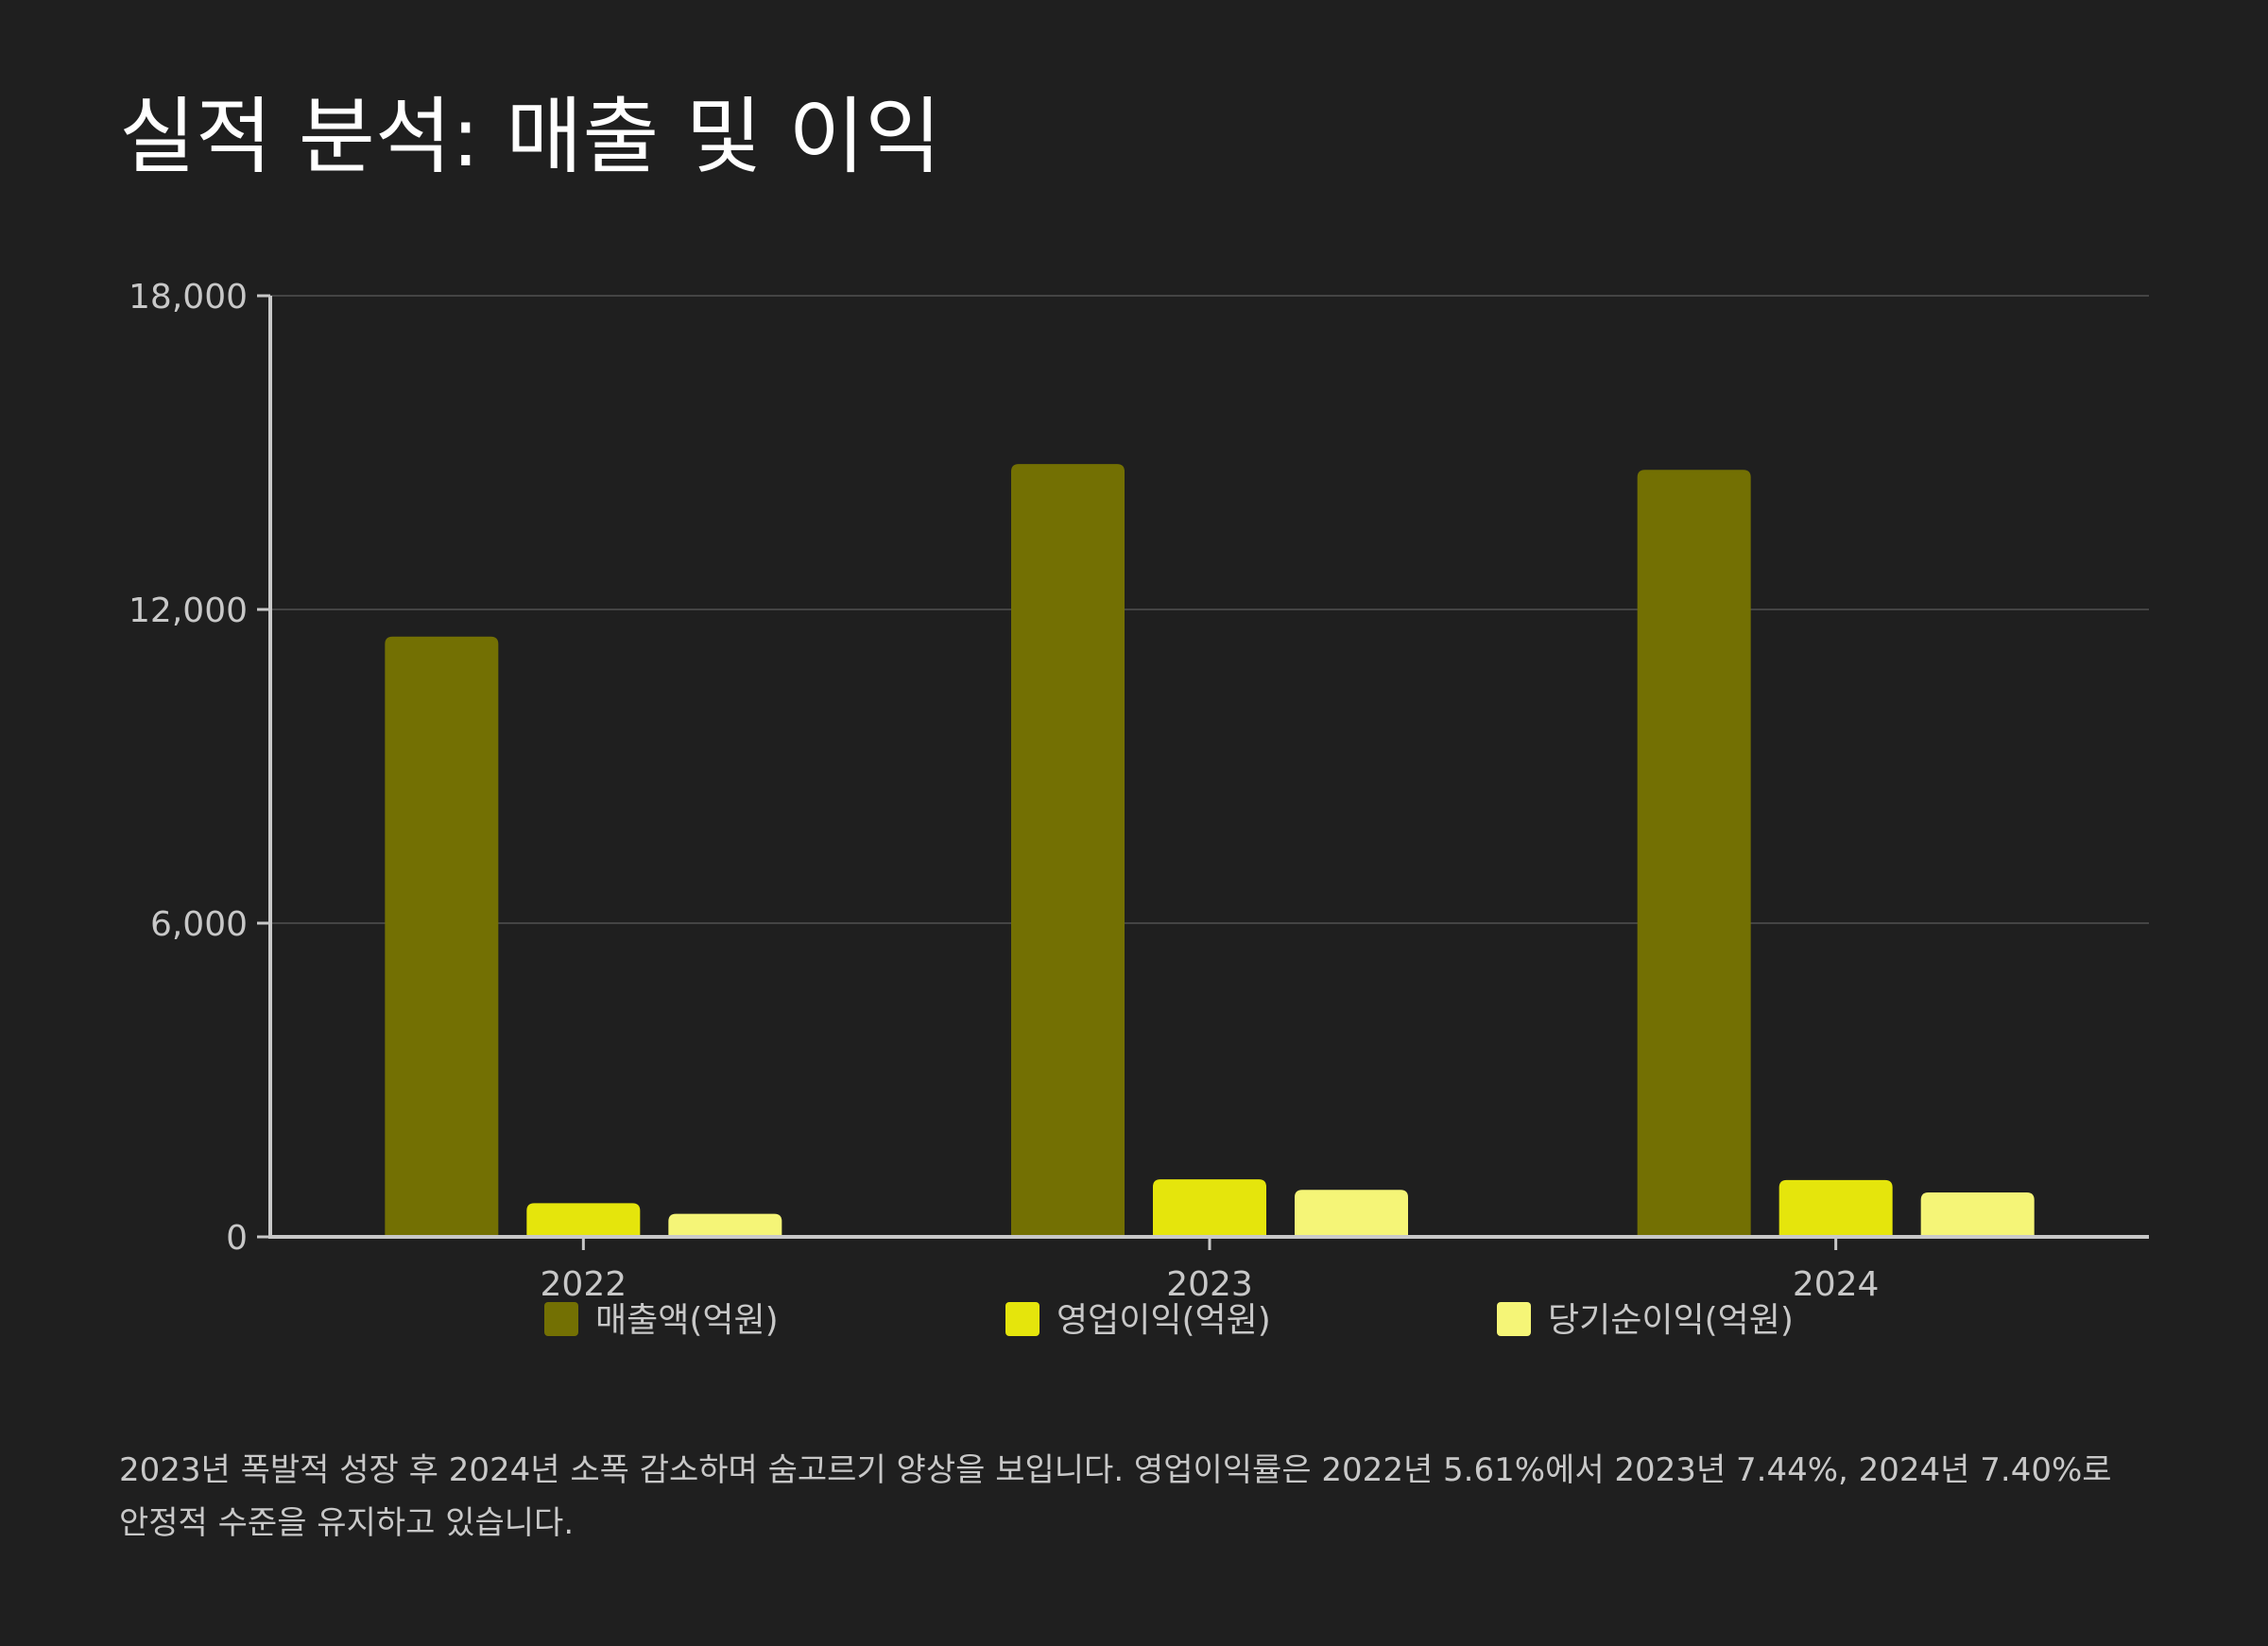  What do you see at coordinates (530, 136) in the screenshot?
I see `chart-title: 실적 분석: 매출 및 이익` at bounding box center [530, 136].